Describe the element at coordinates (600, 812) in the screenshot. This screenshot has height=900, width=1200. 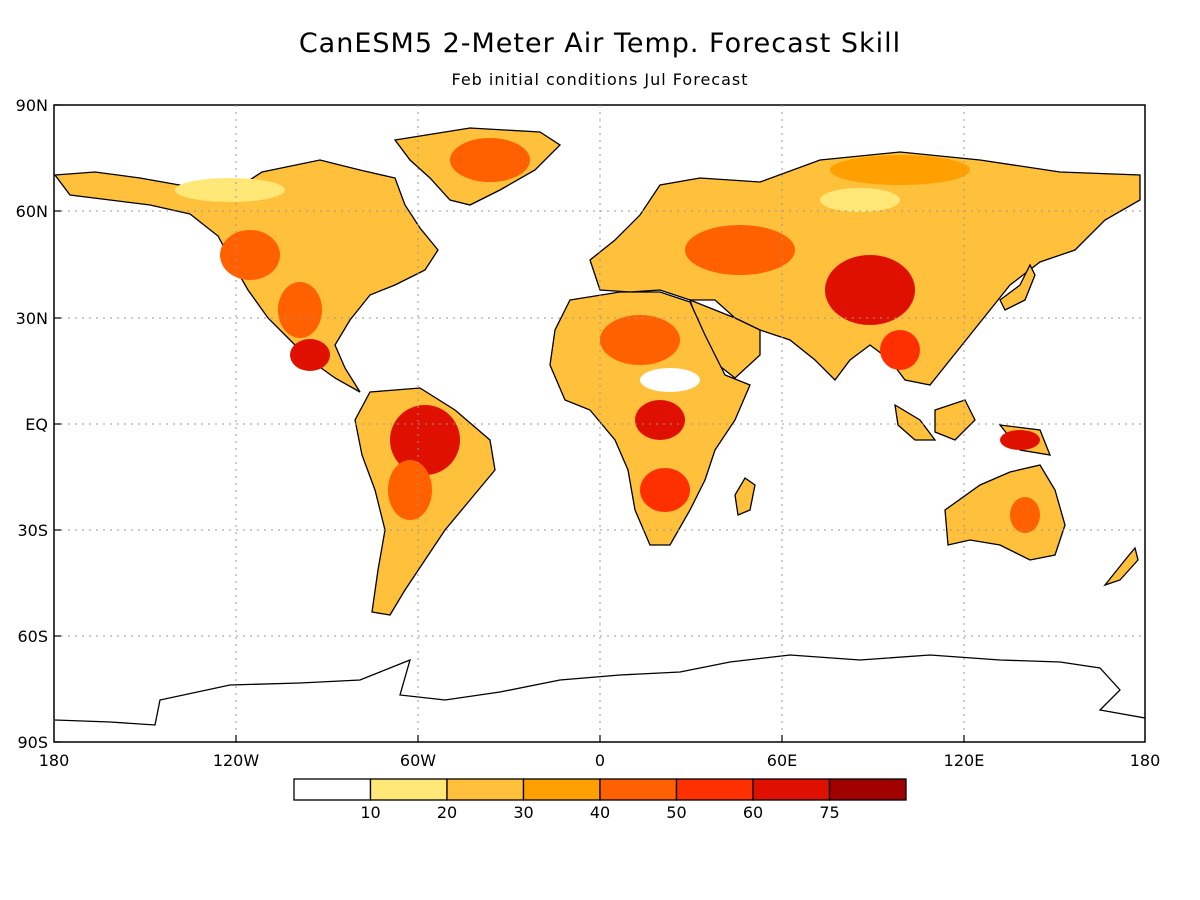
I see `colorbar-label: 40` at that location.